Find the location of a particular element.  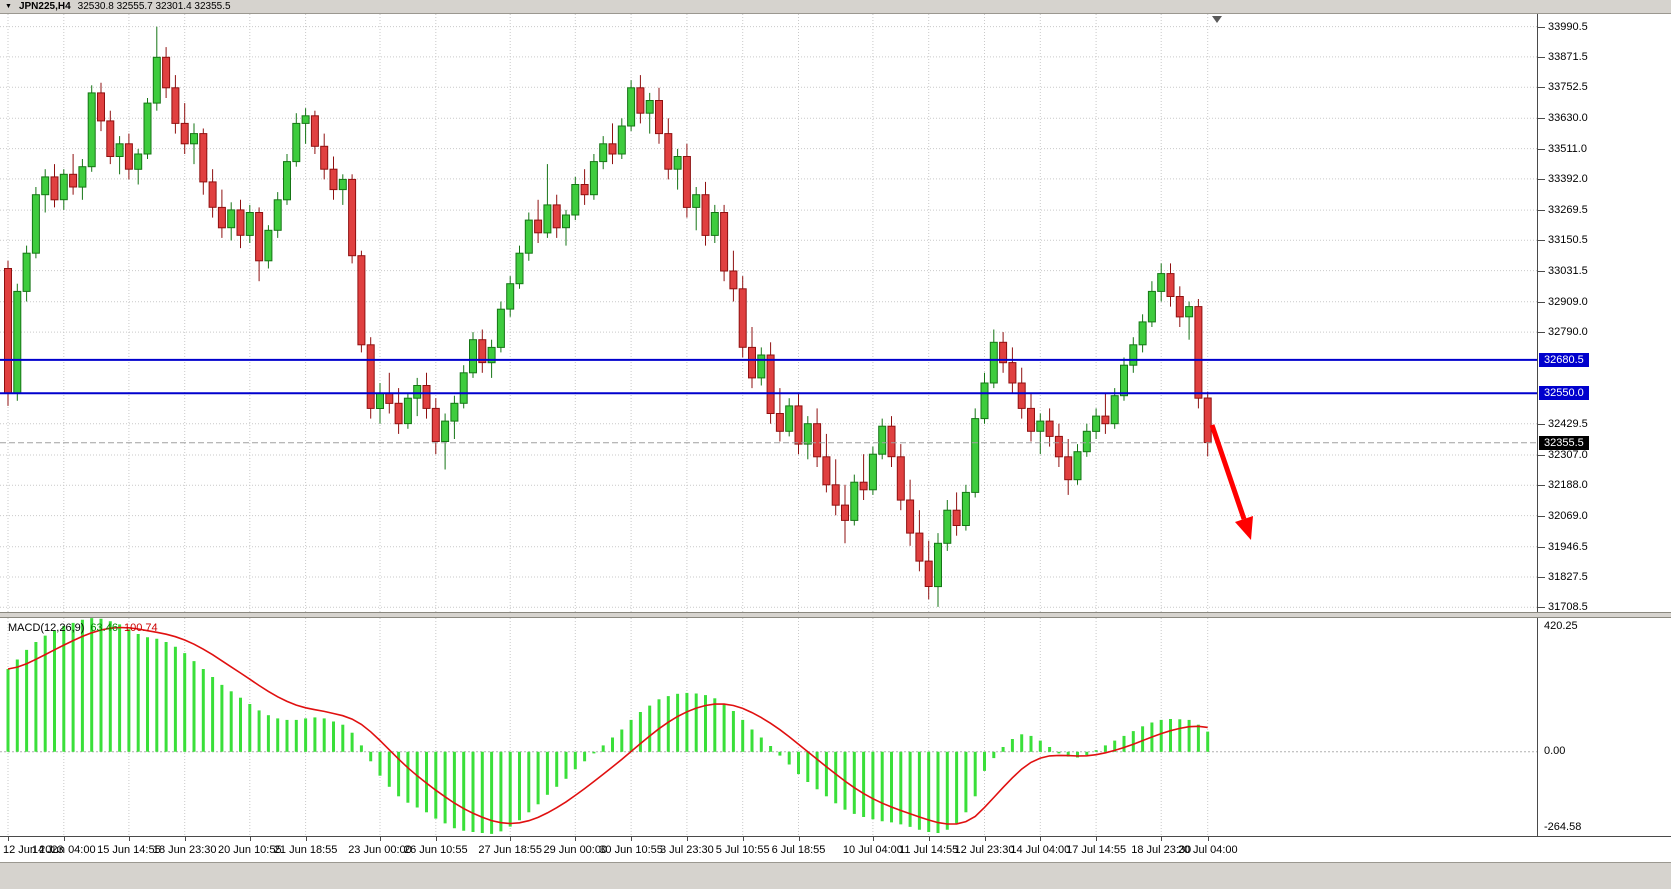

macd-signal-value: 100.74 is located at coordinates (140, 628).